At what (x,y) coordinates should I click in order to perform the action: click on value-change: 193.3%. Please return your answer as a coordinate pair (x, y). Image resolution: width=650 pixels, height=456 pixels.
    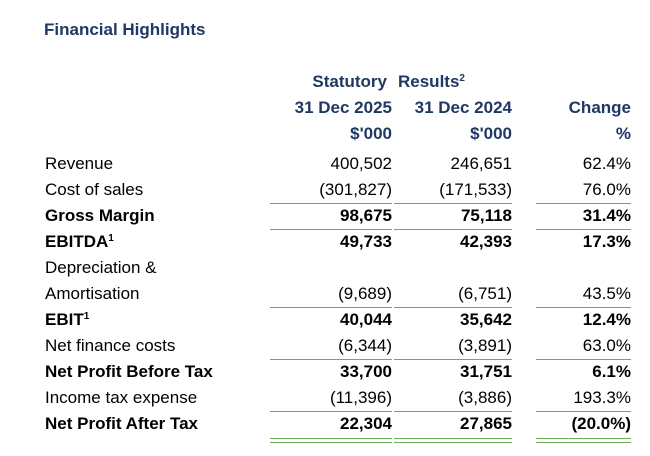
    Looking at the image, I should click on (602, 397).